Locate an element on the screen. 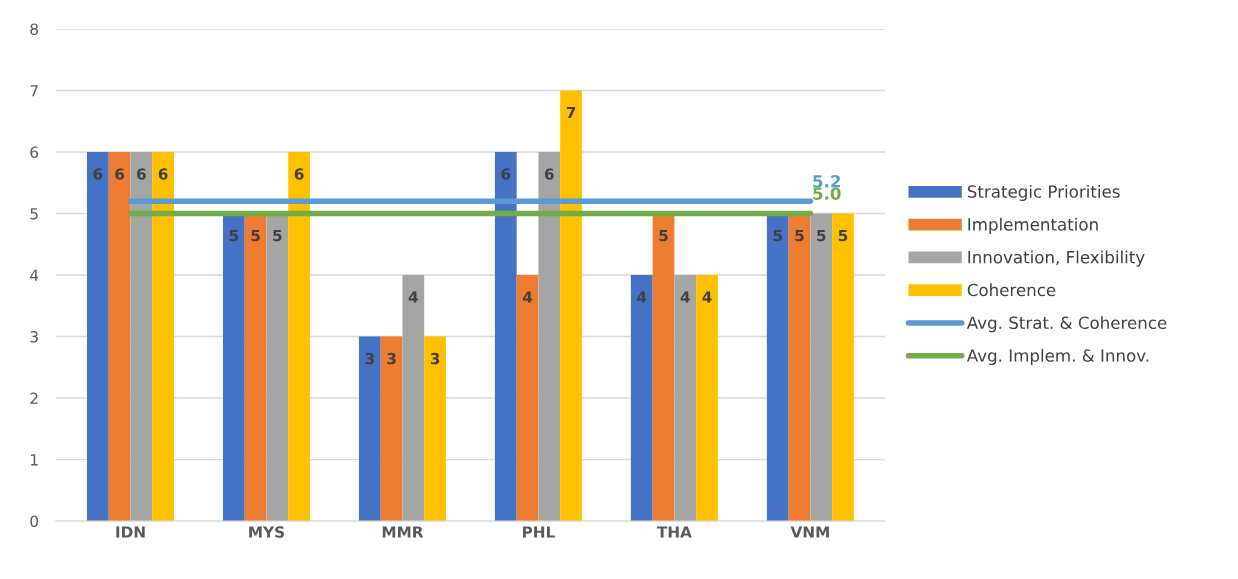 This screenshot has width=1238, height=579. y-tick-label: 1 is located at coordinates (34, 460).